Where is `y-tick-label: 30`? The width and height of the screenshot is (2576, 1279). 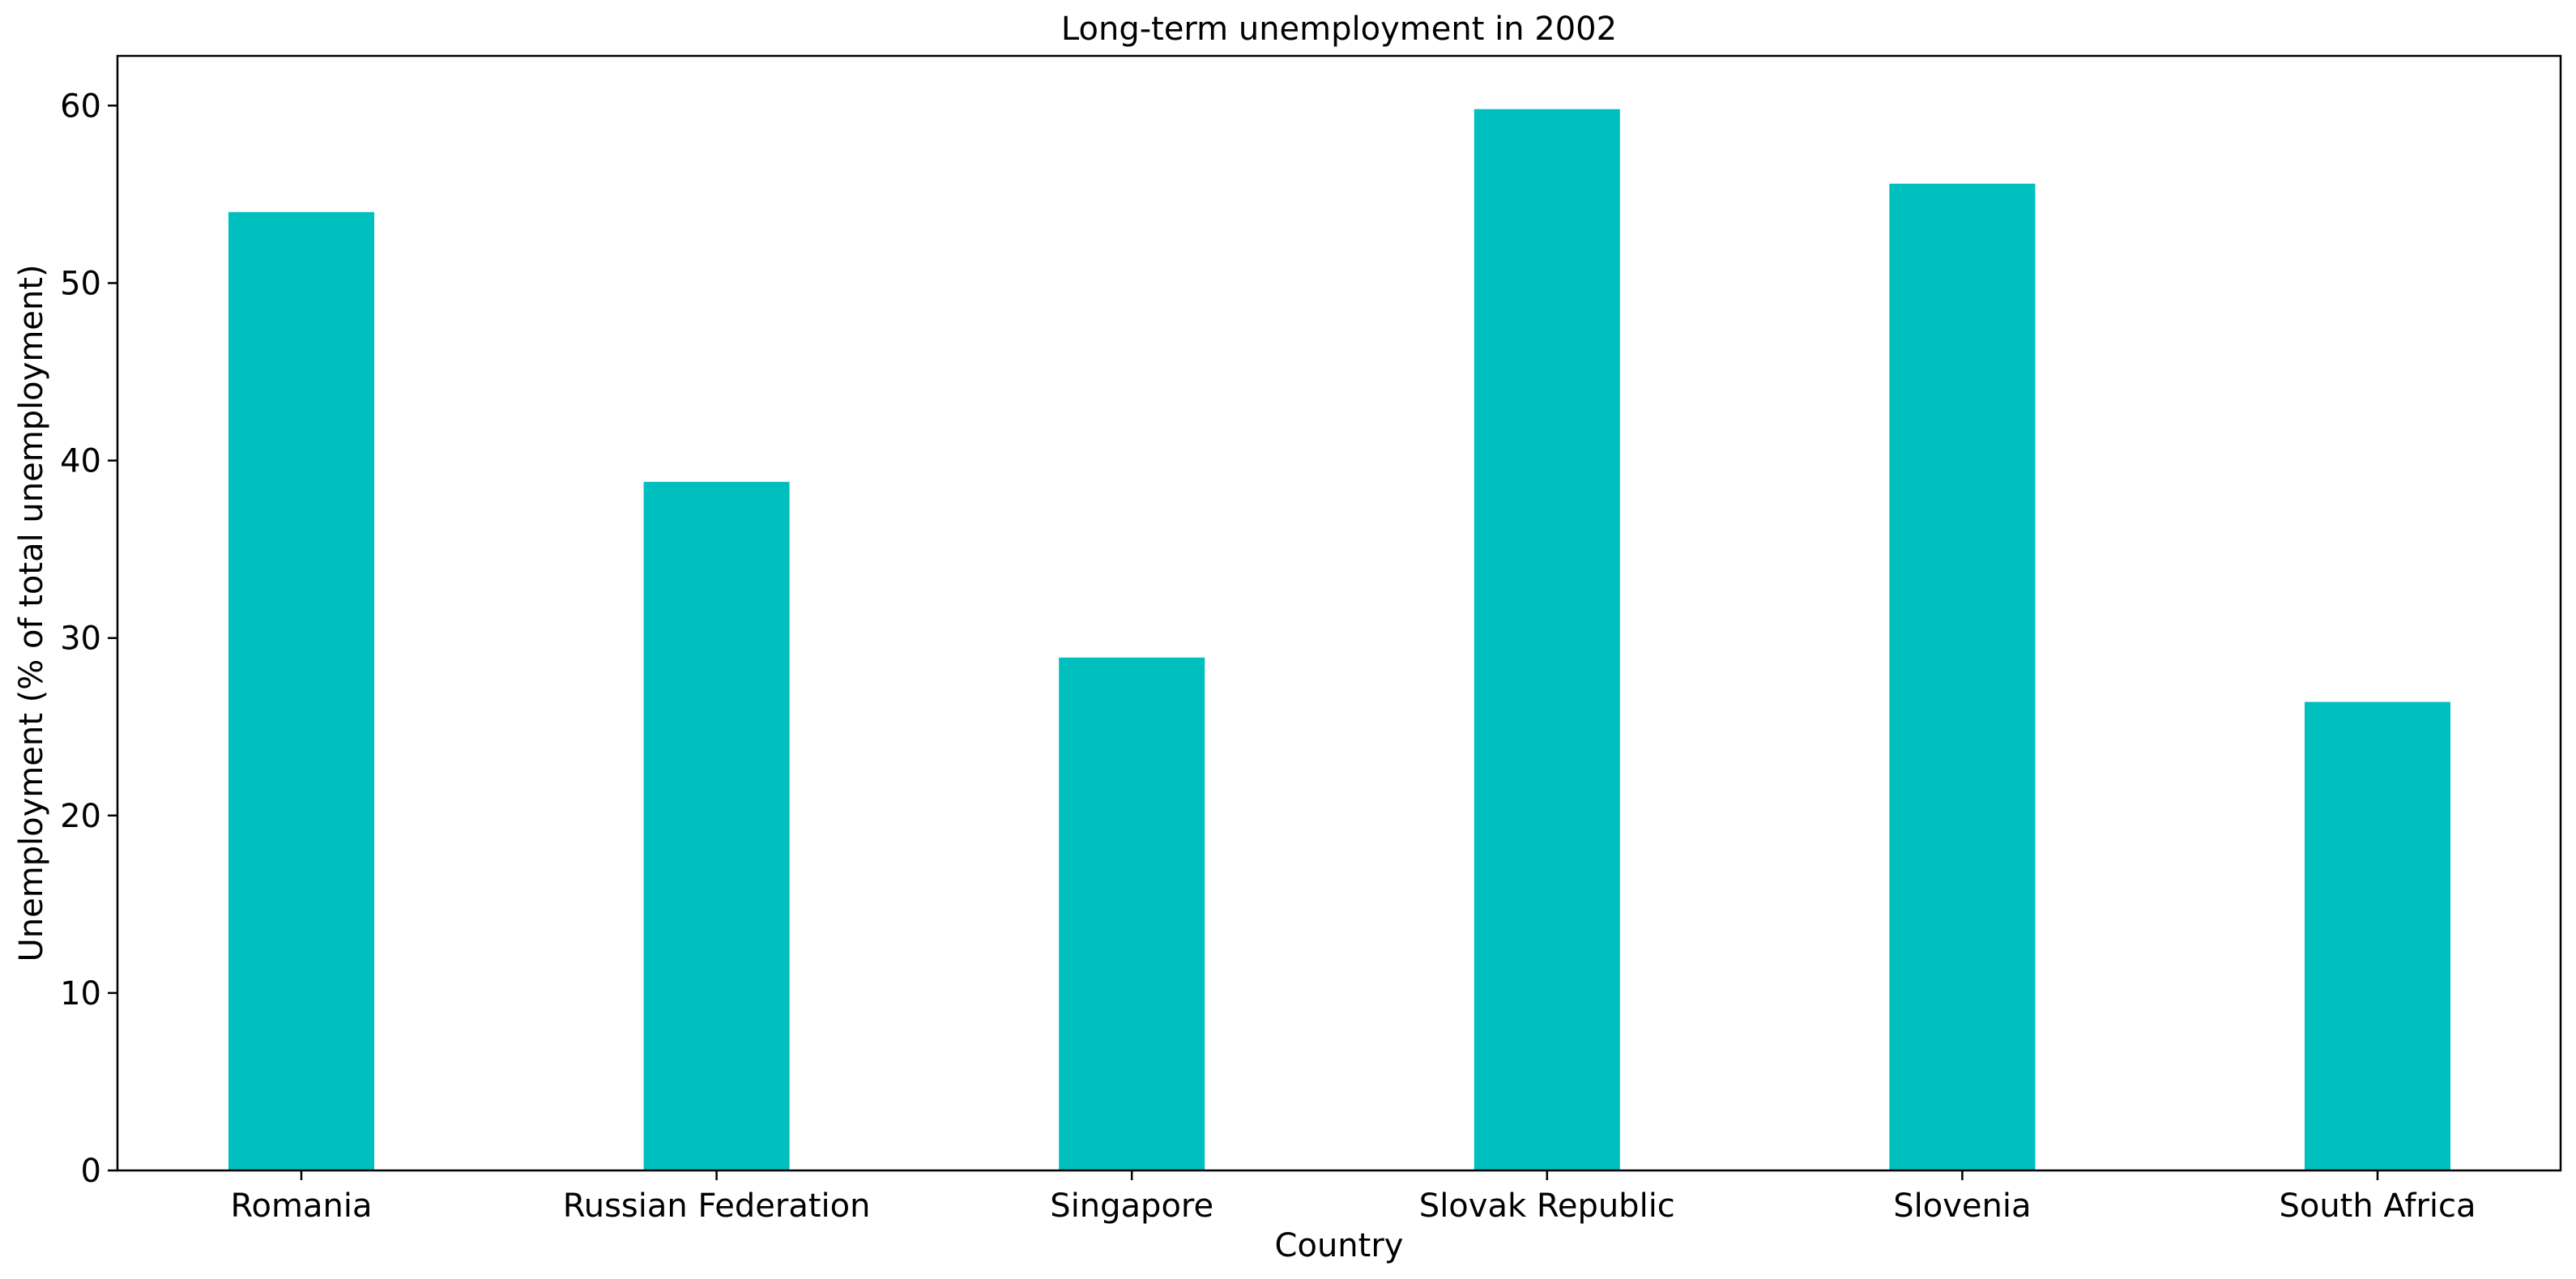 y-tick-label: 30 is located at coordinates (80, 639).